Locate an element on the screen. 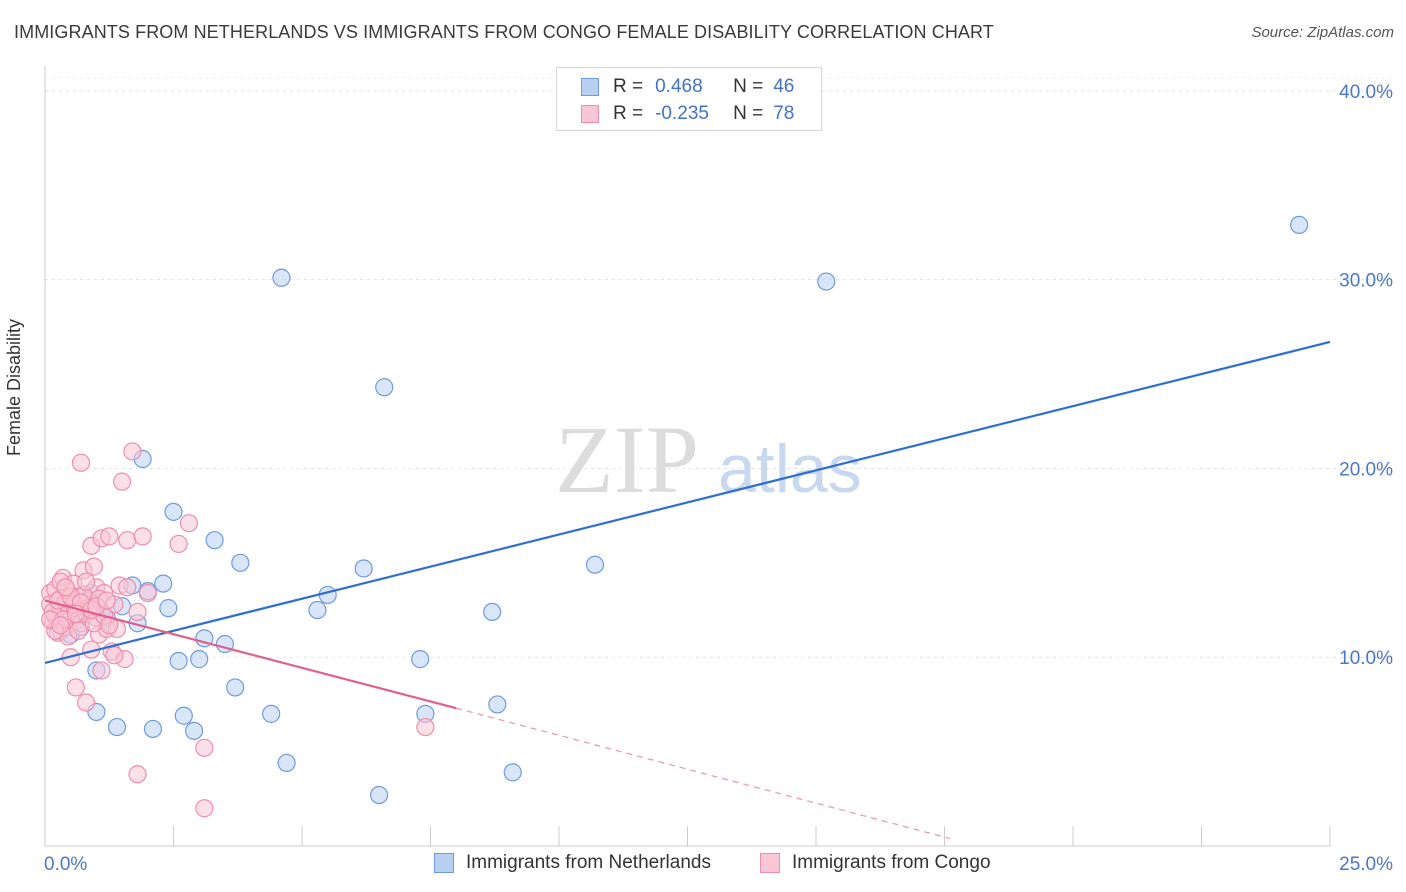  bottom-legend-netherlands: Immigrants from Netherlands is located at coordinates (572, 863).